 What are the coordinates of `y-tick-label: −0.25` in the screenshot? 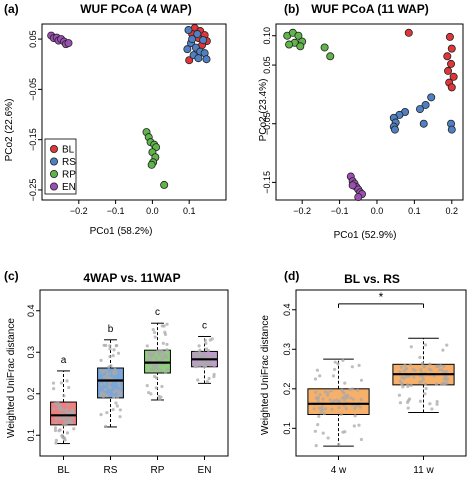 It's located at (33, 190).